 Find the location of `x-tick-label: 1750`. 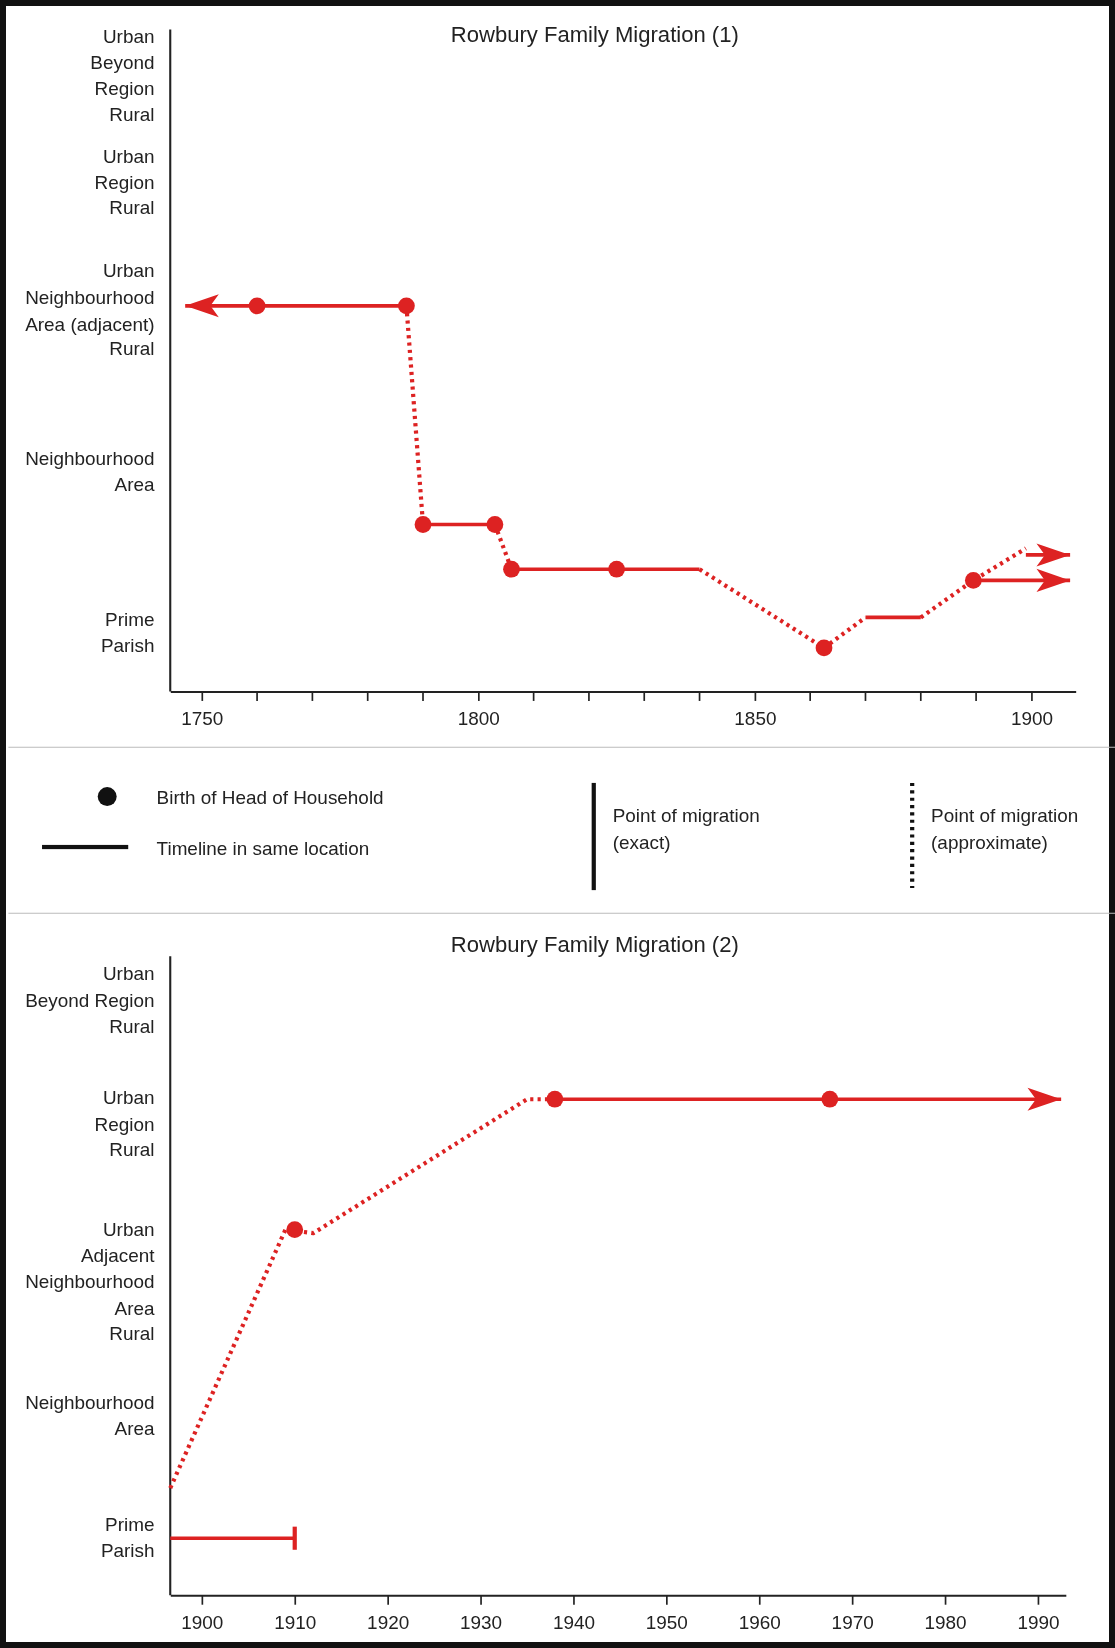

x-tick-label: 1750 is located at coordinates (202, 718).